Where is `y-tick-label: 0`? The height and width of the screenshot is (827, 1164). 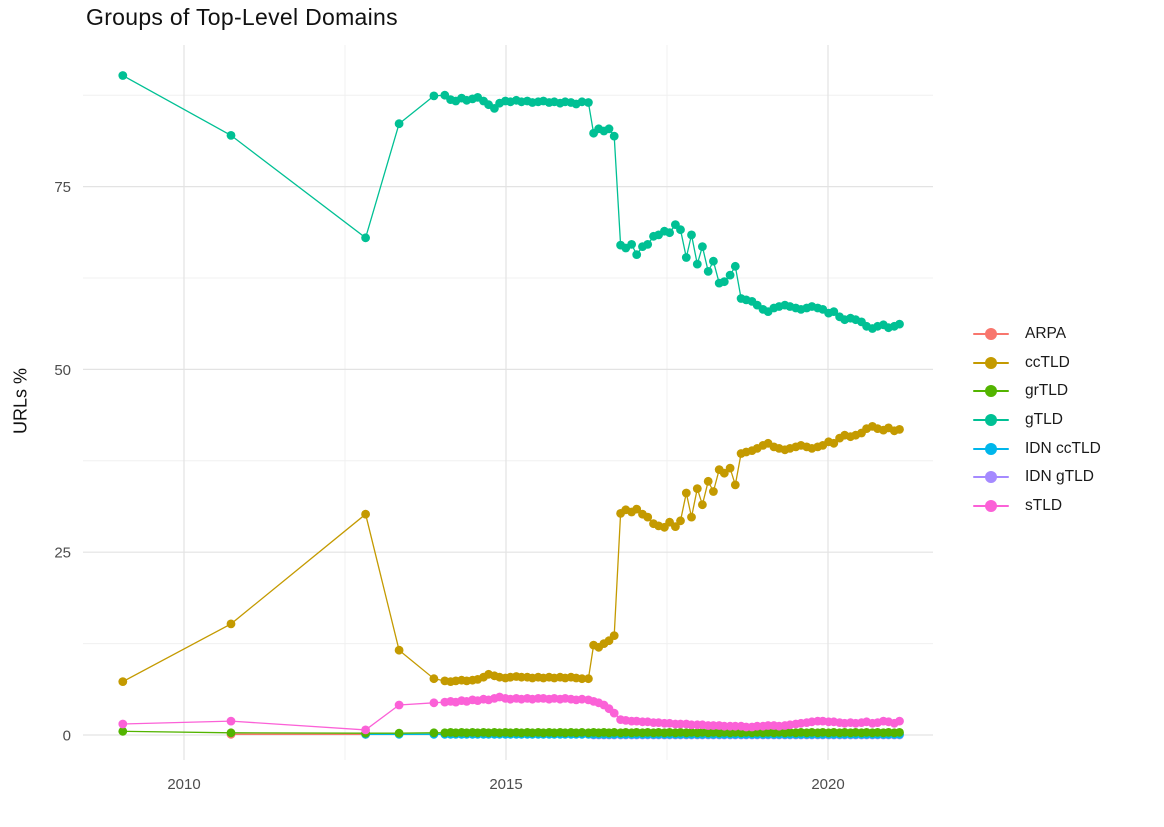 y-tick-label: 0 is located at coordinates (67, 736).